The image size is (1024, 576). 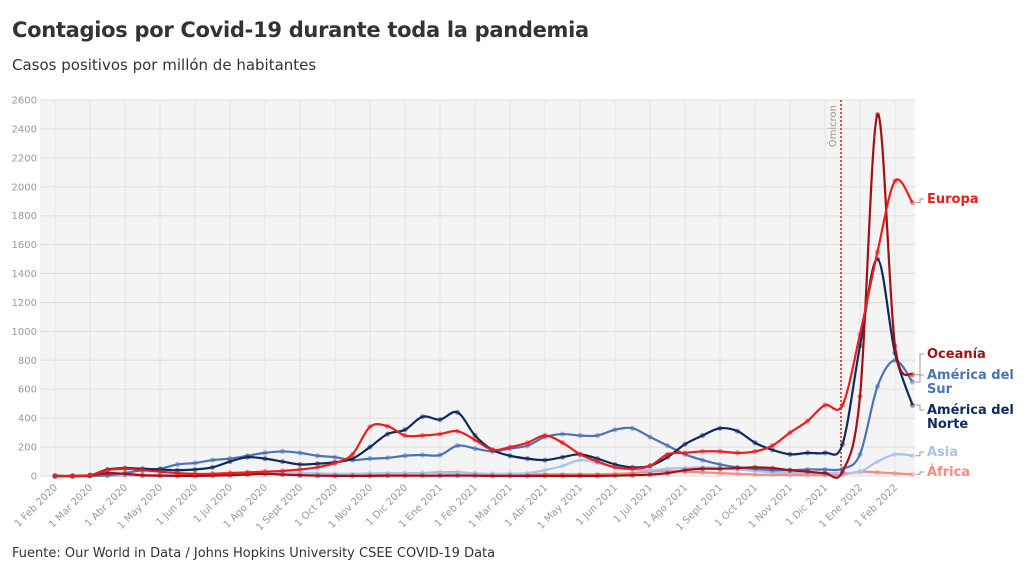 What do you see at coordinates (34, 477) in the screenshot?
I see `y-tick-label: 0` at bounding box center [34, 477].